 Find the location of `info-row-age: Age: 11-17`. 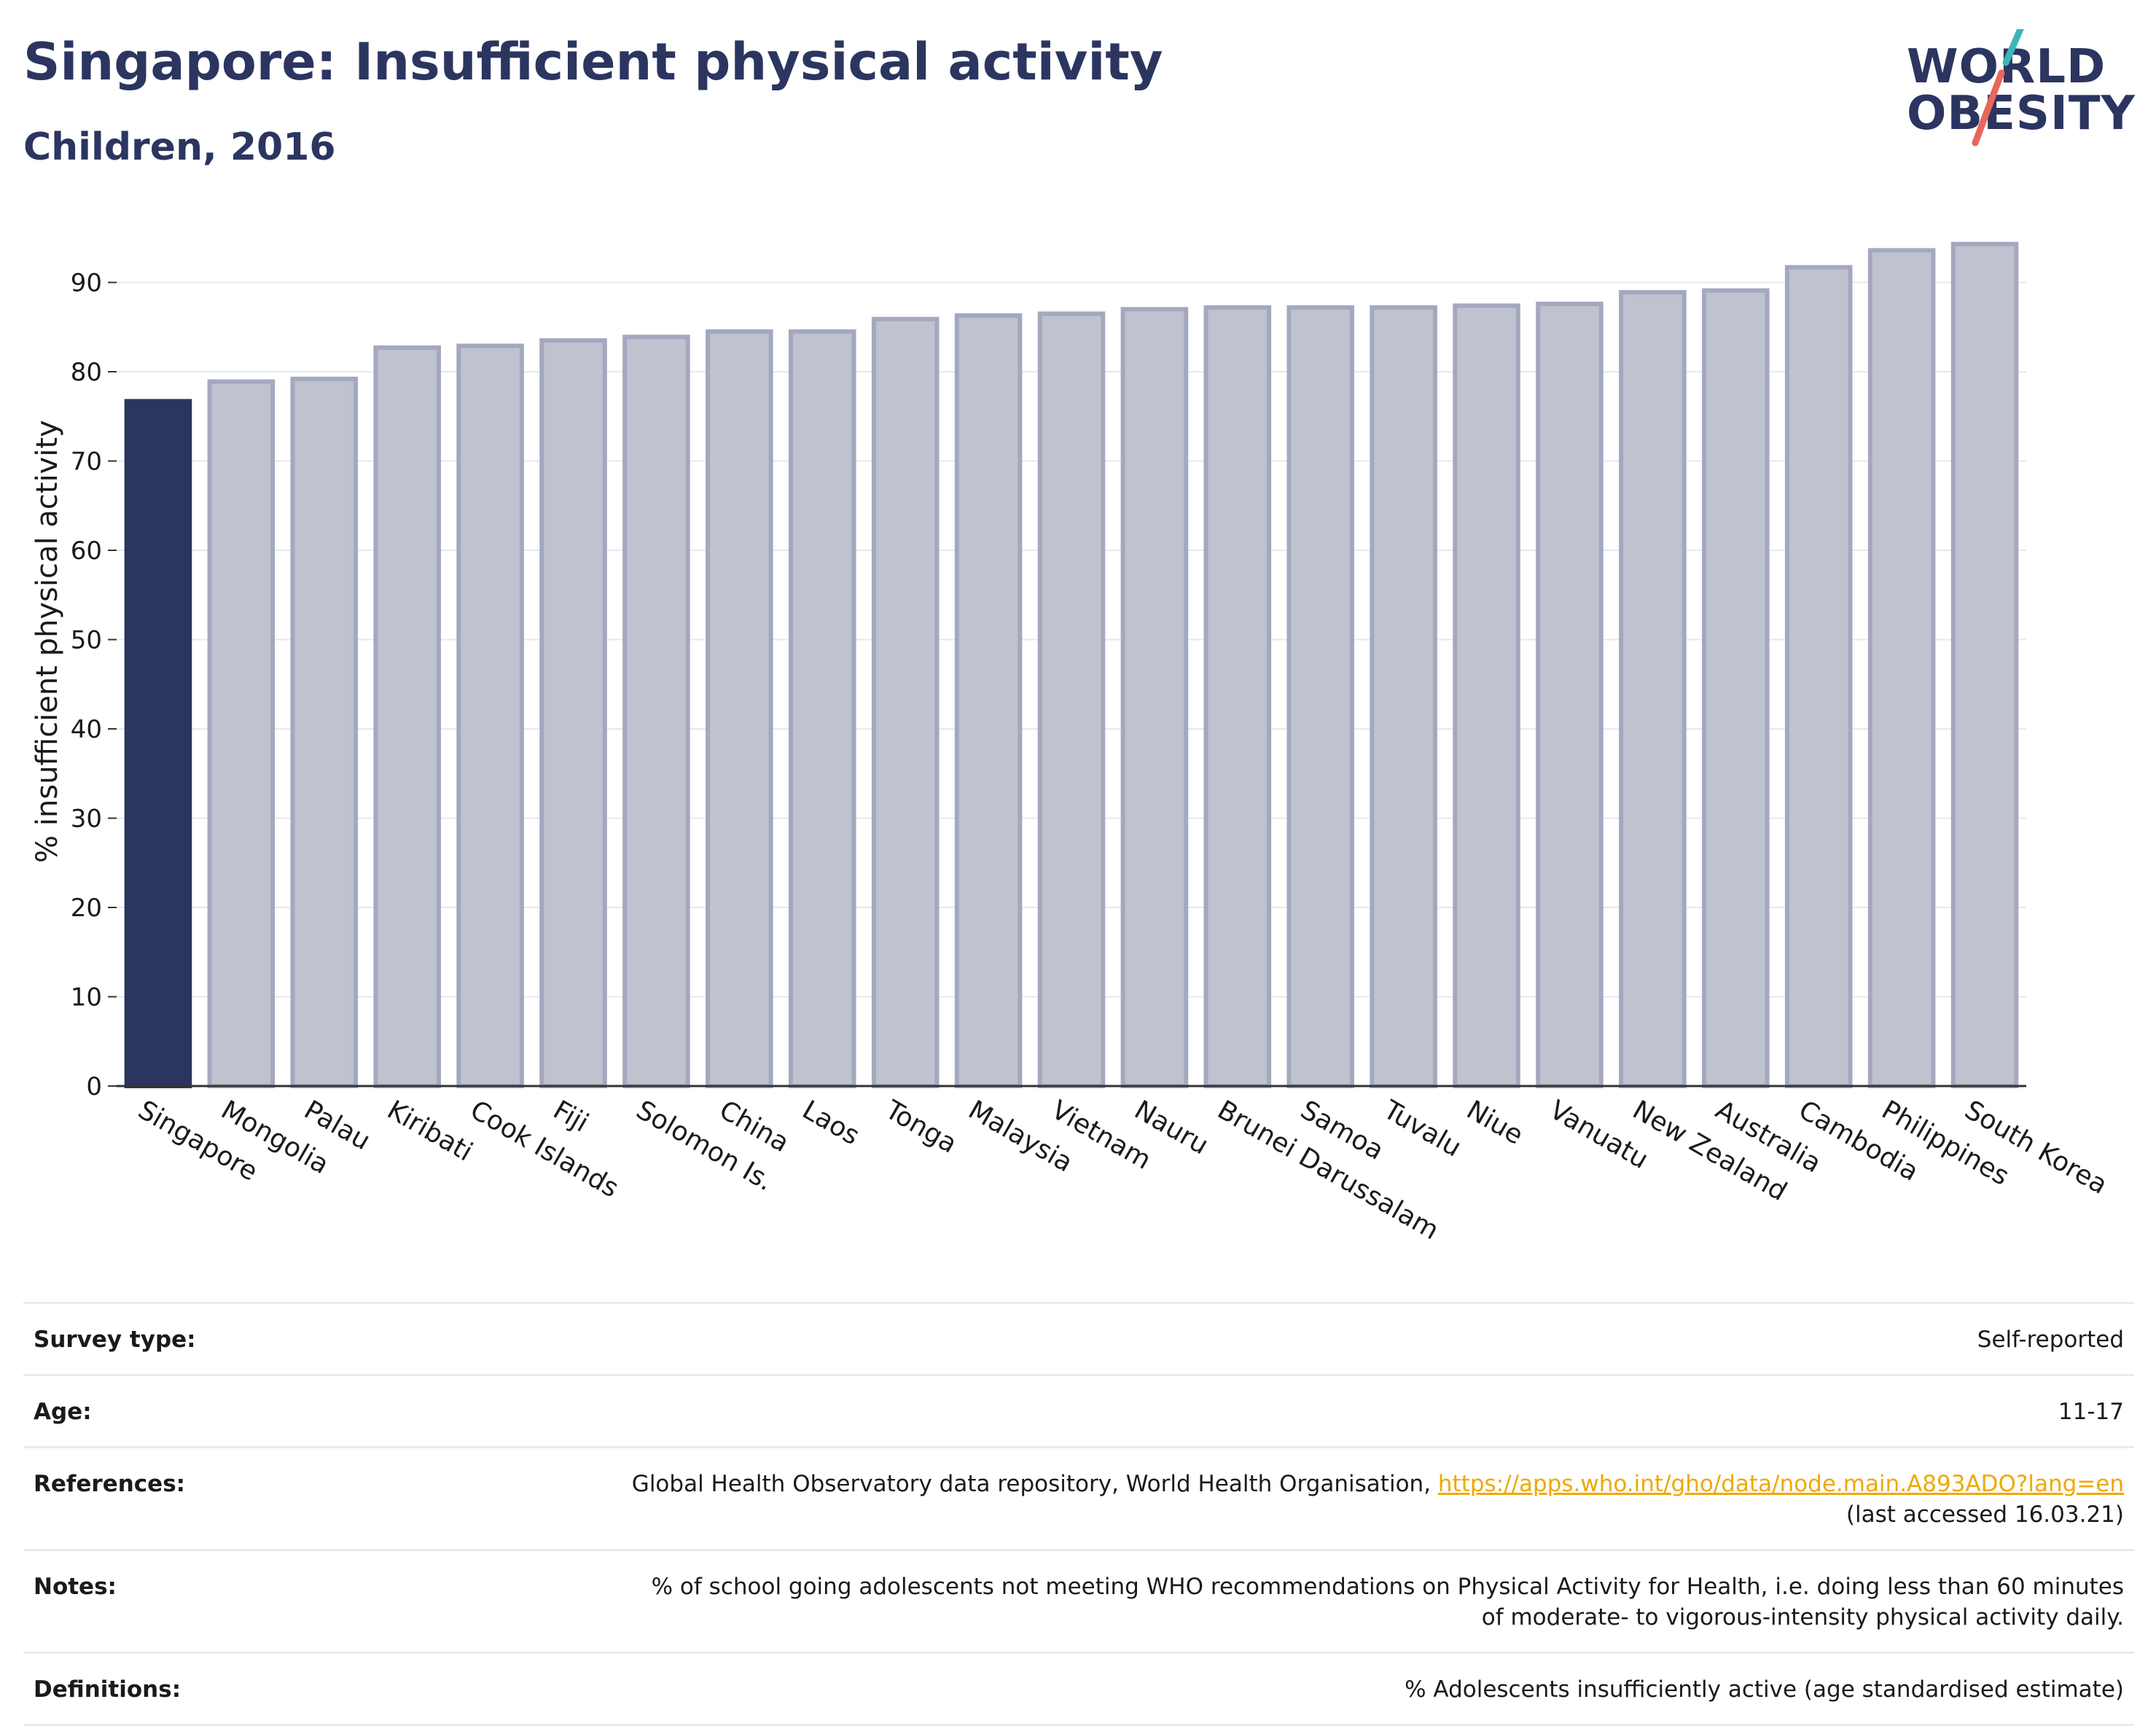

info-row-age: Age: 11-17 is located at coordinates (1079, 1412).